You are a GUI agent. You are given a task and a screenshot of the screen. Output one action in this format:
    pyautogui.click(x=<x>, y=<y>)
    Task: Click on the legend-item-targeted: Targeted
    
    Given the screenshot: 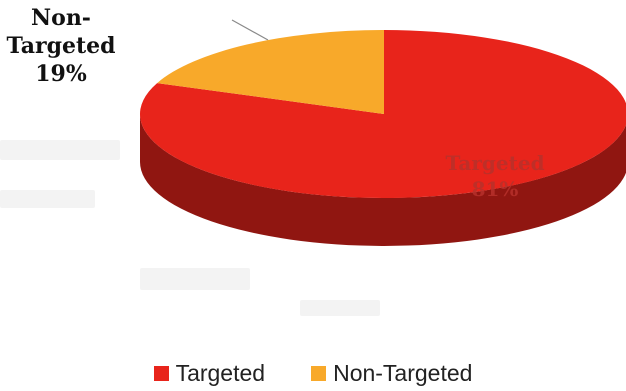 What is the action you would take?
    pyautogui.click(x=209, y=373)
    